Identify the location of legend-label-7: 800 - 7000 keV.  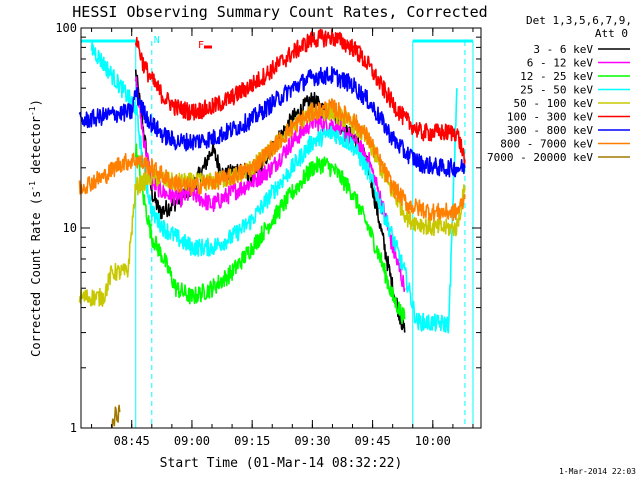
(546, 144).